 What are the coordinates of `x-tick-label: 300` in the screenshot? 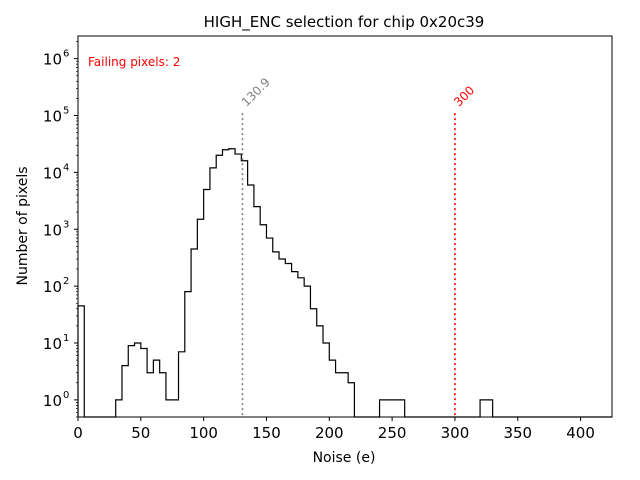 It's located at (455, 433).